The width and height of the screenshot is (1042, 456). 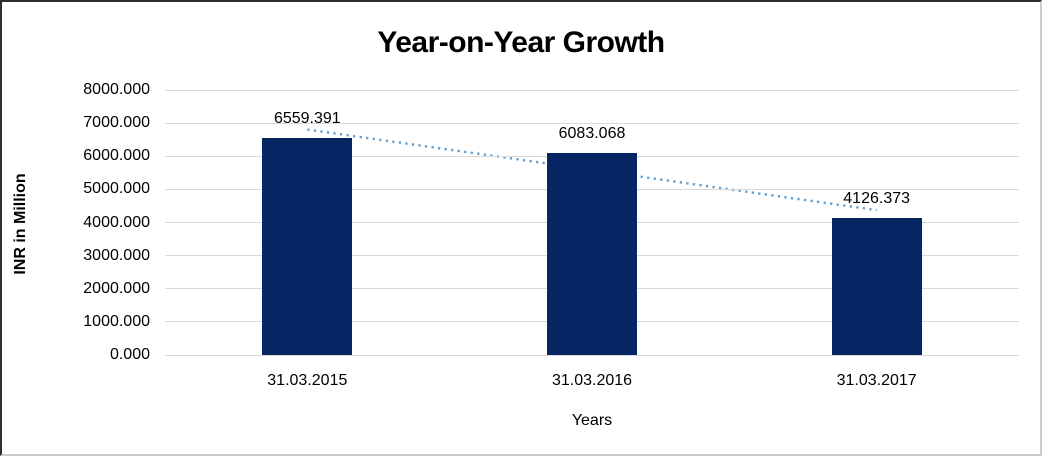 What do you see at coordinates (592, 134) in the screenshot?
I see `bar-value-label: 6083.068` at bounding box center [592, 134].